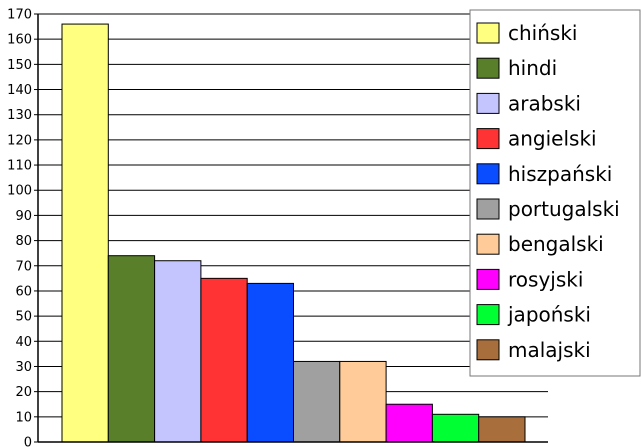 The height and width of the screenshot is (447, 642). Describe the element at coordinates (19, 65) in the screenshot. I see `y-tick-label: 150` at that location.